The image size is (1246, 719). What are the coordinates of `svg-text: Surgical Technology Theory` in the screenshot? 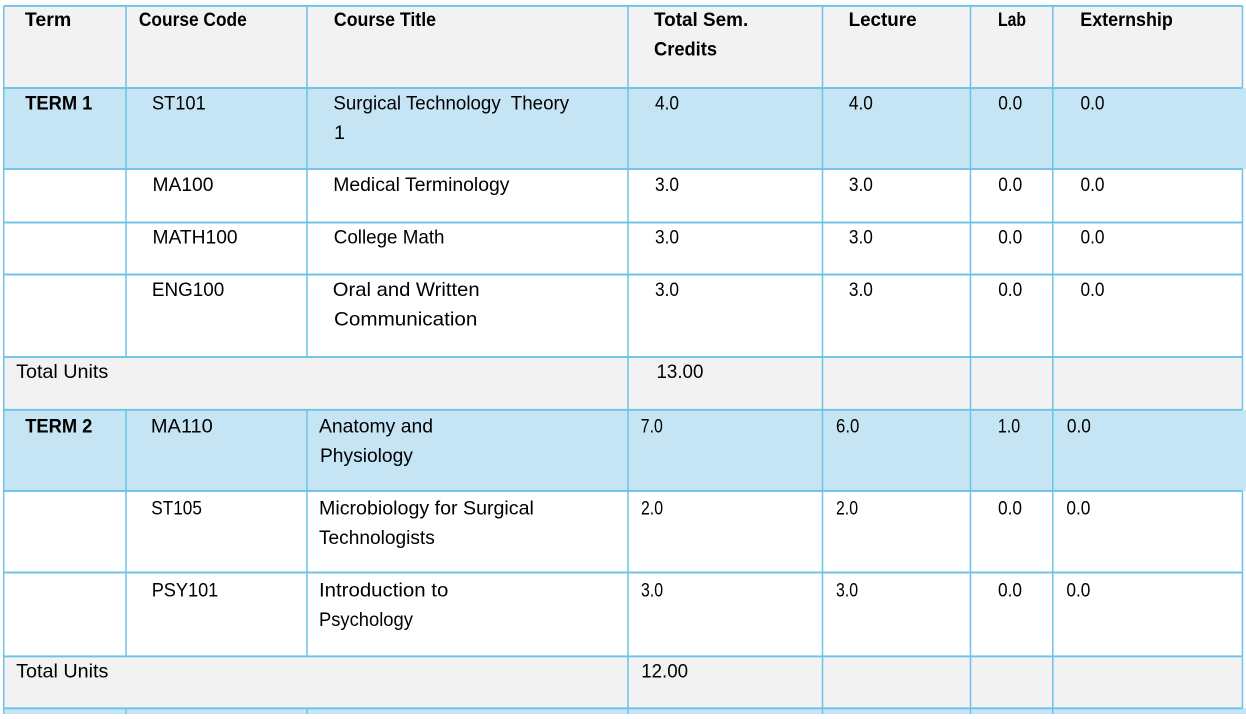 It's located at (451, 104).